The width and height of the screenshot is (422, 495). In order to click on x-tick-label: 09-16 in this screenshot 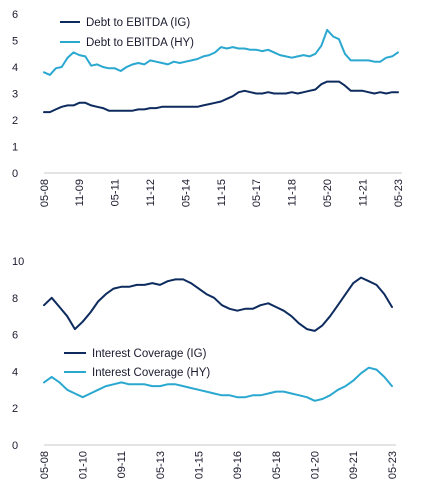, I will do `click(238, 465)`.